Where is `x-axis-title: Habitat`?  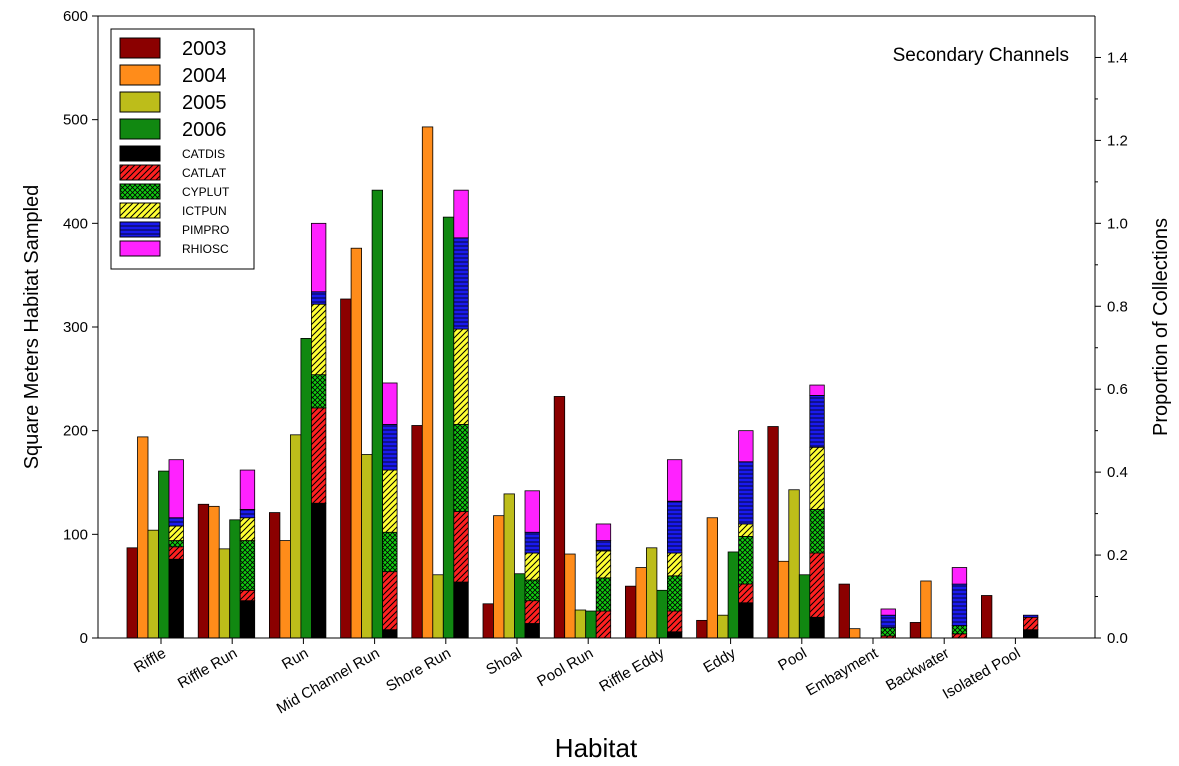
x-axis-title: Habitat is located at coordinates (596, 748).